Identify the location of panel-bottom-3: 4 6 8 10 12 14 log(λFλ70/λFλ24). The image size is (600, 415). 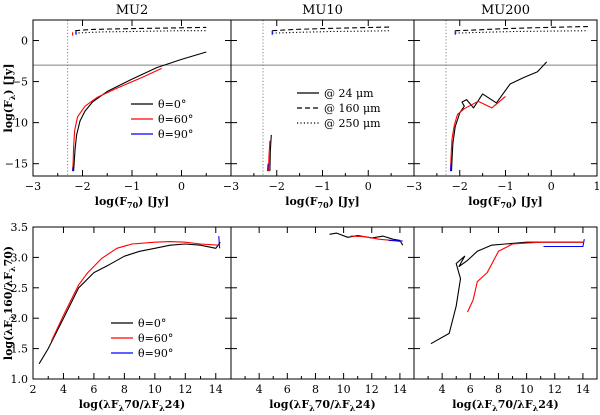
(505, 319).